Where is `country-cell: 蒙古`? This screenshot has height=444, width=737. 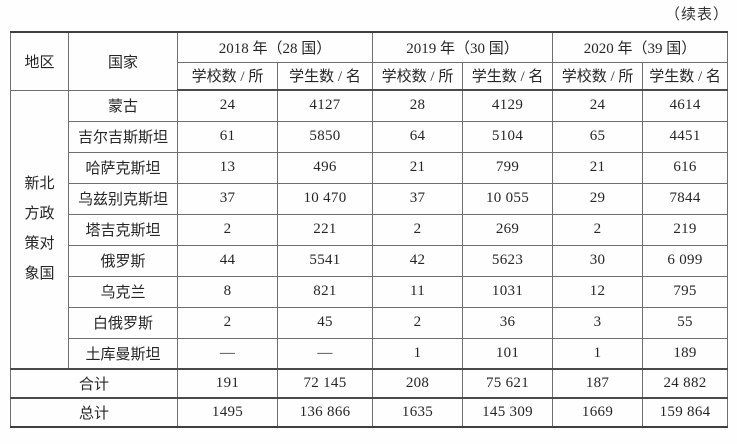 country-cell: 蒙古 is located at coordinates (123, 105).